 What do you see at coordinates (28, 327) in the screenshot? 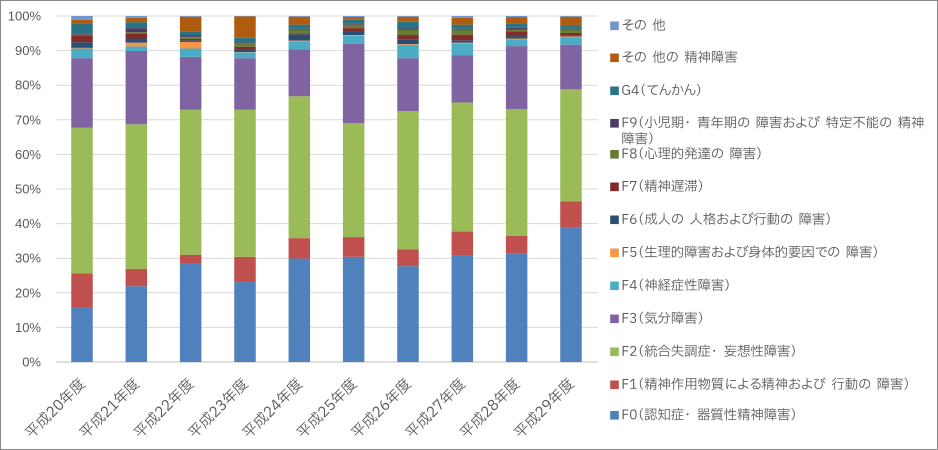
I see `svg-text: 10%` at bounding box center [28, 327].